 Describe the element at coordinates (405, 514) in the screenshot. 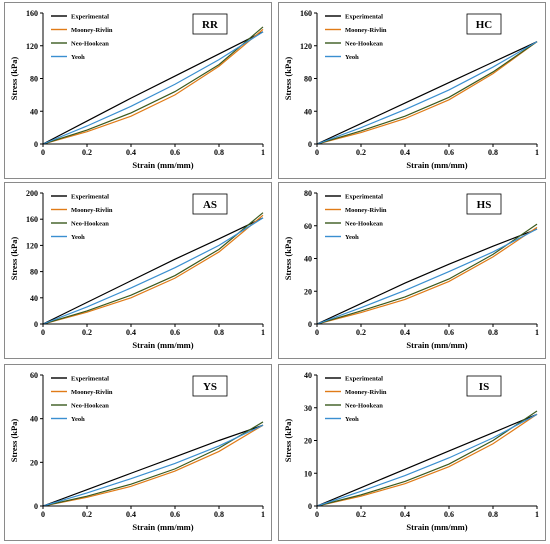

I see `x-tick-label: 0.4` at that location.